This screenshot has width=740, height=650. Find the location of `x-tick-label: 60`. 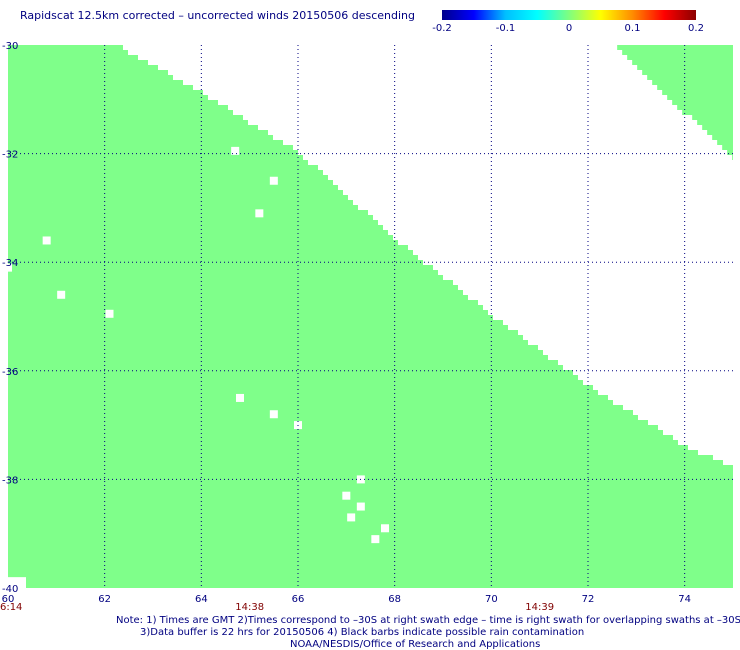

x-tick-label: 60 is located at coordinates (8, 599).